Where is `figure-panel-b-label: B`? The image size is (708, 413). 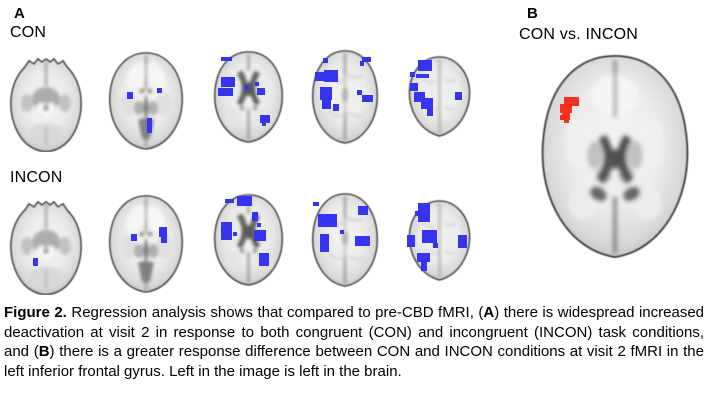 figure-panel-b-label: B is located at coordinates (532, 13).